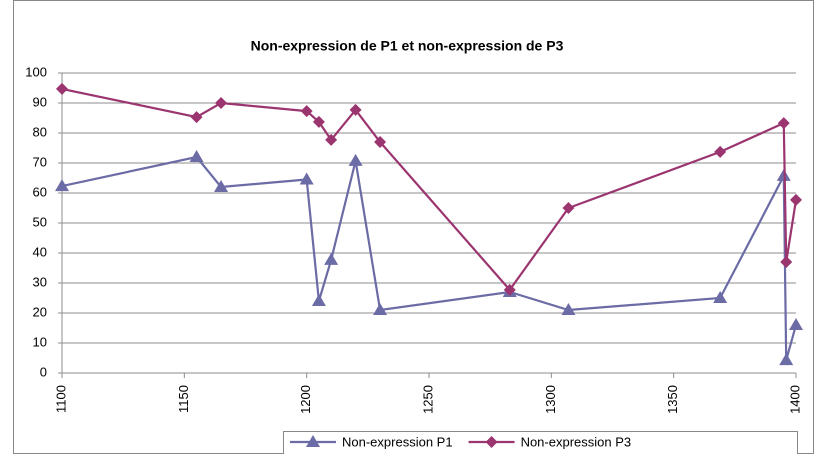 Image resolution: width=814 pixels, height=454 pixels. What do you see at coordinates (40, 281) in the screenshot?
I see `y-tick-label: 30` at bounding box center [40, 281].